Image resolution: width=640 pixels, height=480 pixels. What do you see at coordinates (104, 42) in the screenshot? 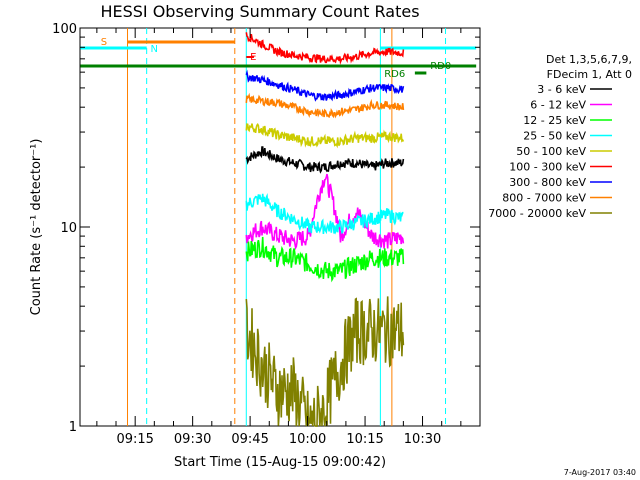
I see `annotation-label-s: S` at bounding box center [104, 42].